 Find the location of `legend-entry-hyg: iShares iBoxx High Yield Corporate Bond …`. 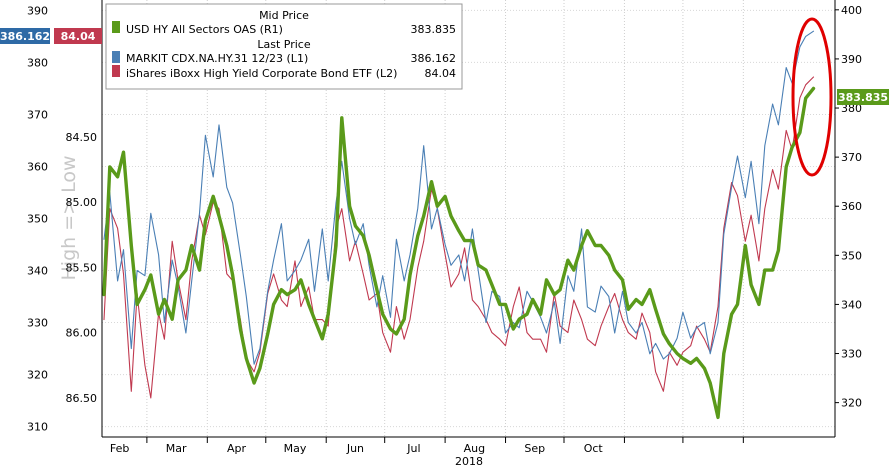

legend-entry-hyg: iShares iBoxx High Yield Corporate Bond … is located at coordinates (261, 73).